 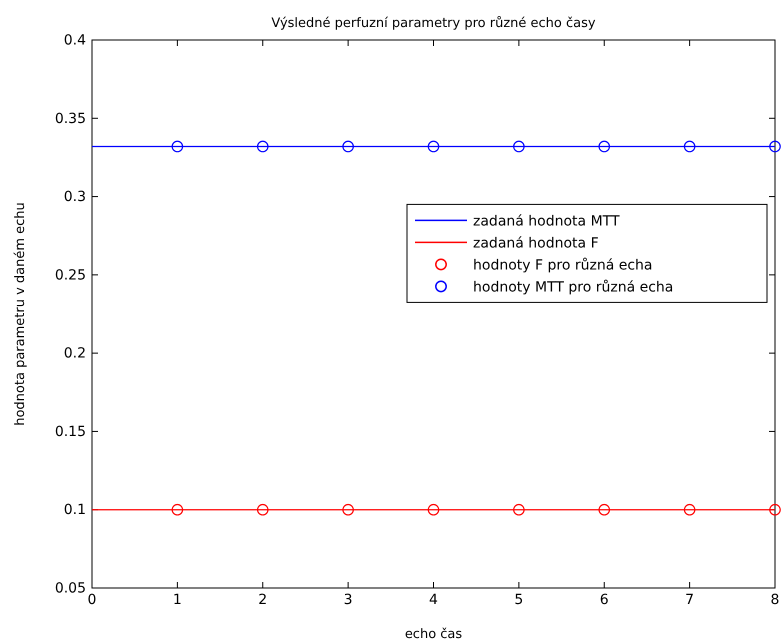 What do you see at coordinates (75, 197) in the screenshot?
I see `y-tick-label: 0.3` at bounding box center [75, 197].